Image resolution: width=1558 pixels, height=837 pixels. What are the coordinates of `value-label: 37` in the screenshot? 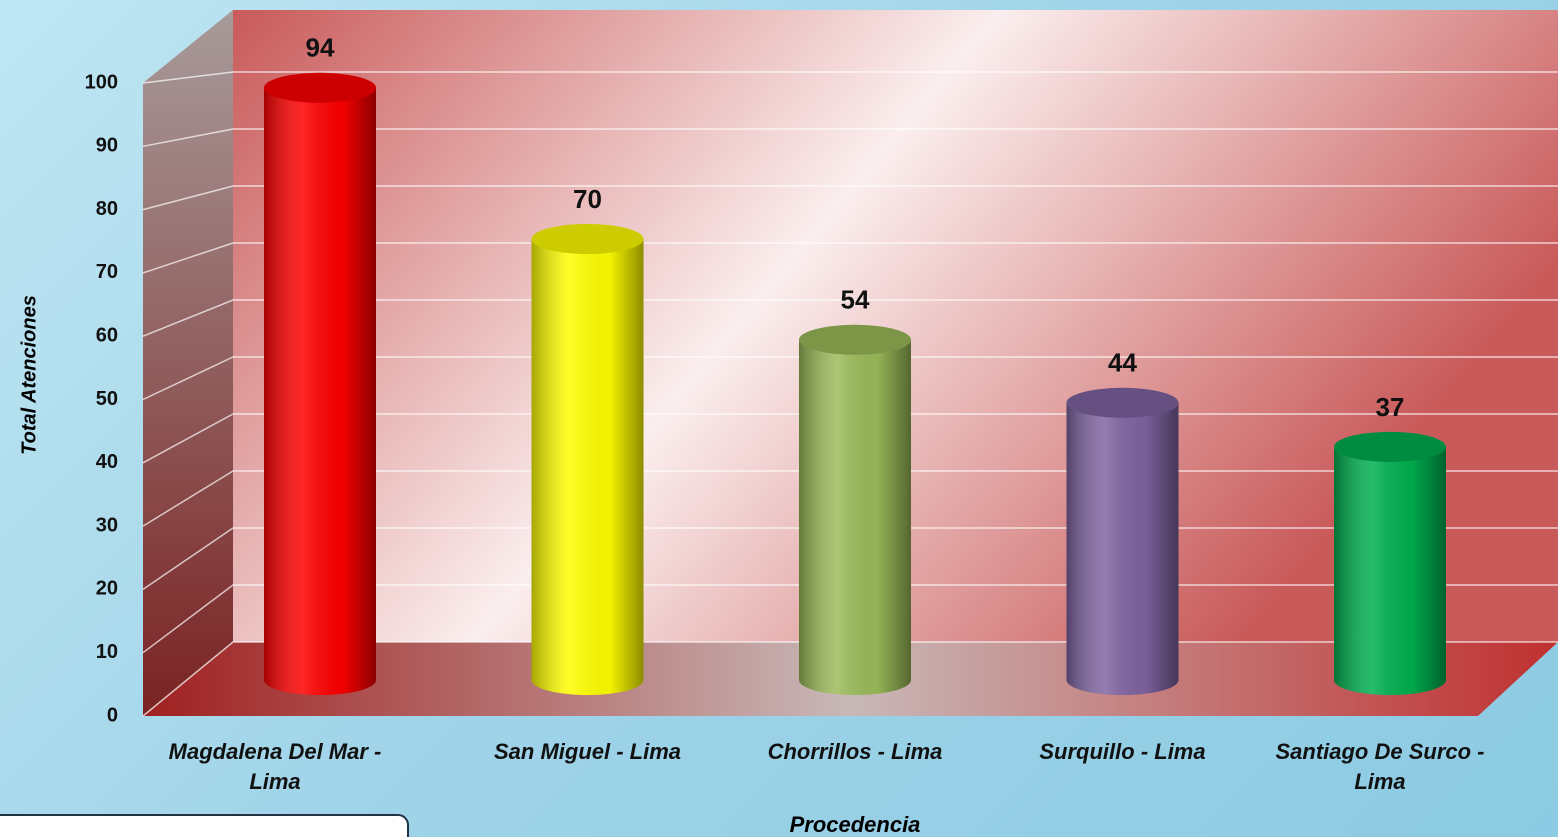 It's located at (1390, 407).